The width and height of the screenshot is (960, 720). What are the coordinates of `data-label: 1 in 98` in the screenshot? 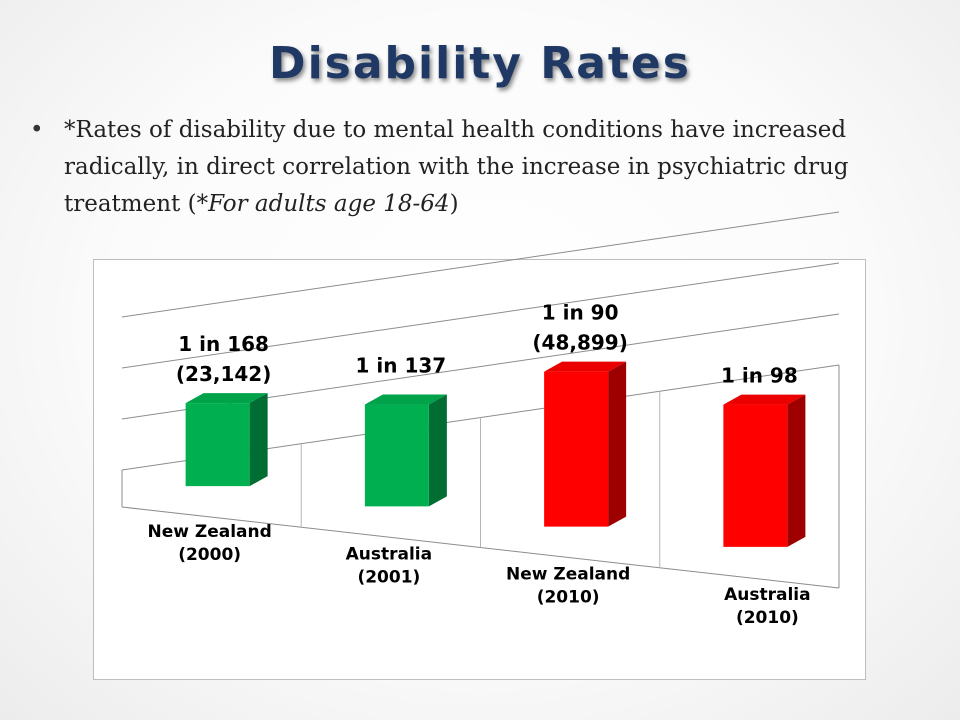 It's located at (759, 376).